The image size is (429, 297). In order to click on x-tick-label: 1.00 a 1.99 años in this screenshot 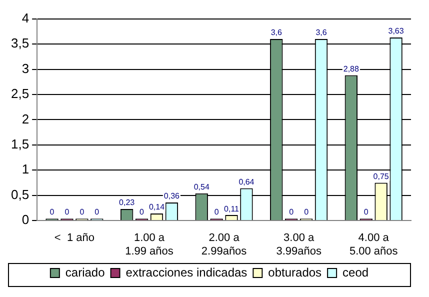, I will do `click(149, 245)`.